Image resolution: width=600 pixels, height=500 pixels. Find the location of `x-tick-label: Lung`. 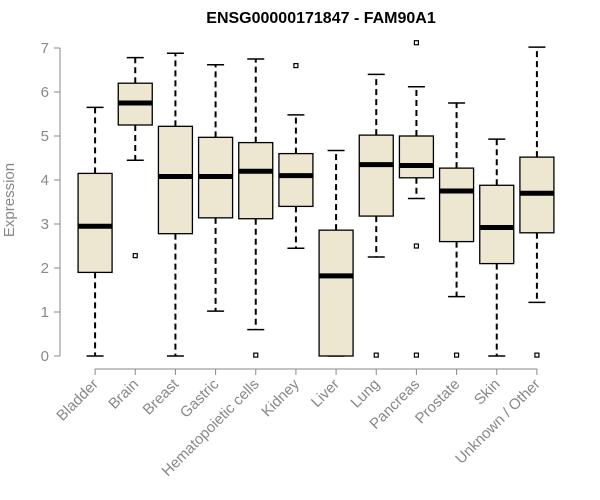

x-tick-label: Lung is located at coordinates (365, 394).